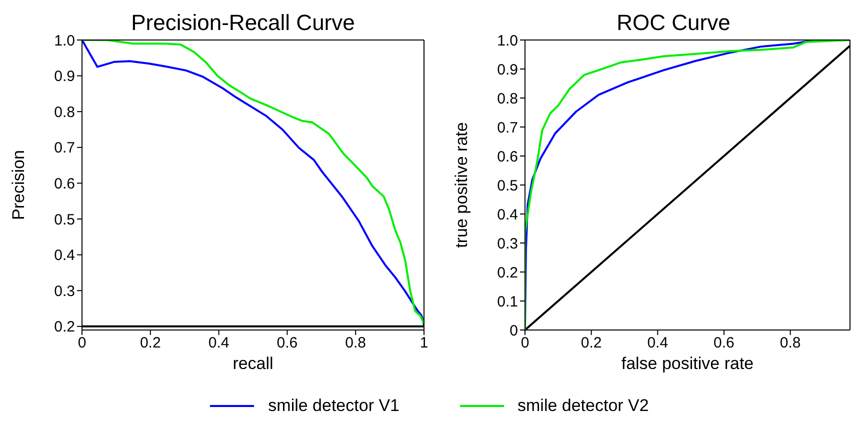 The image size is (859, 439). I want to click on x-axis-title: recall, so click(253, 364).